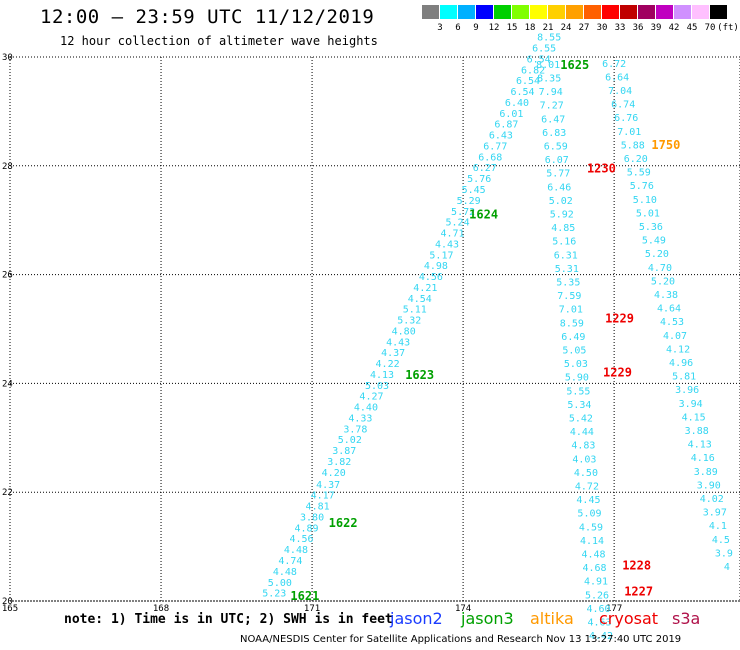 The image size is (740, 650). Describe the element at coordinates (495, 146) in the screenshot. I see `swh-value: 6.77` at that location.